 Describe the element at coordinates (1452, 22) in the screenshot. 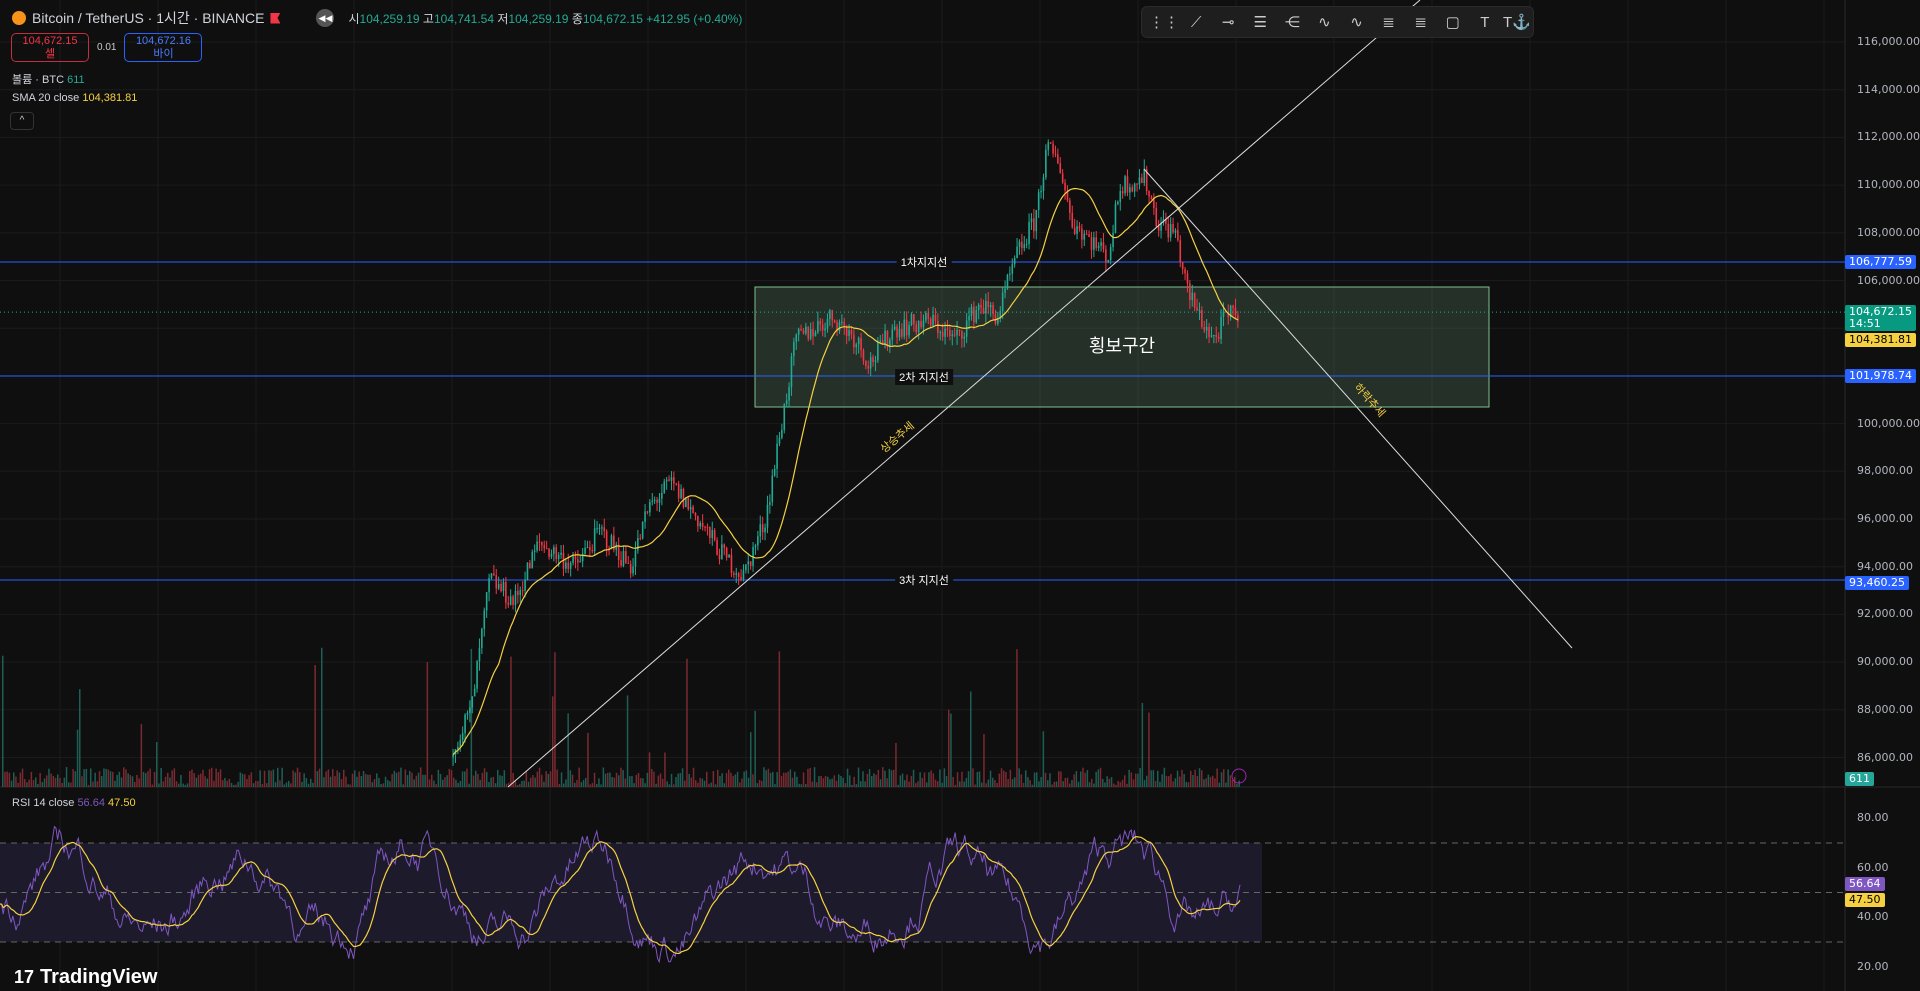

I see `rectangle-icon: ▢` at that location.